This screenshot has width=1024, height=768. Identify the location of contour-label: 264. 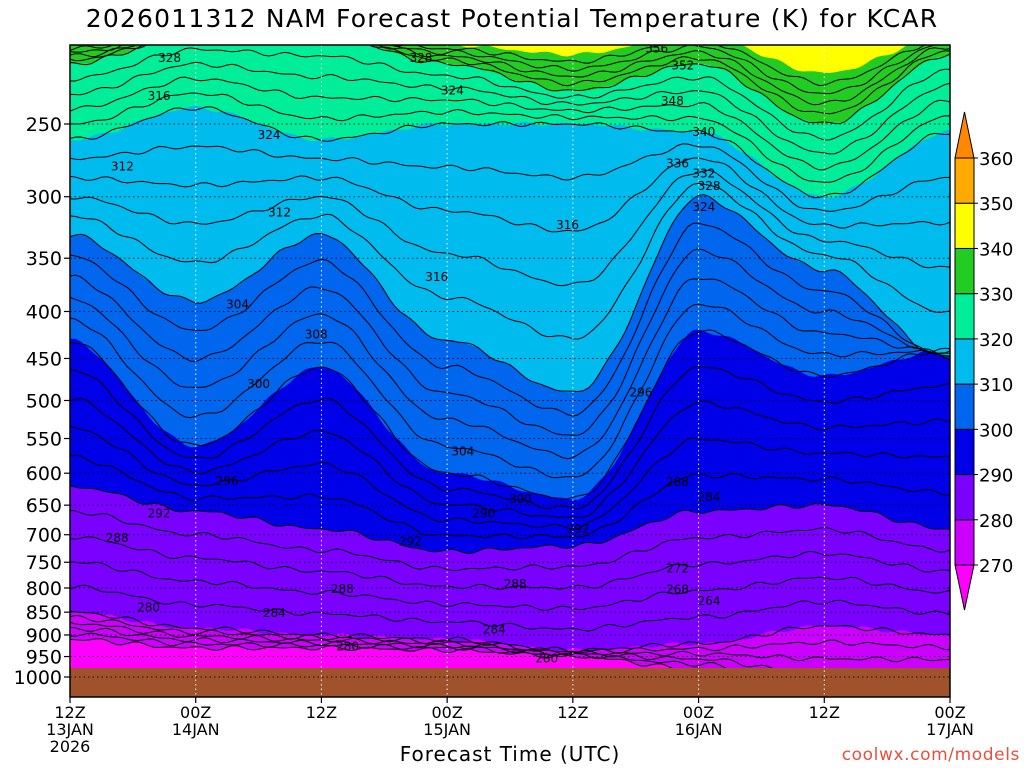
(709, 601).